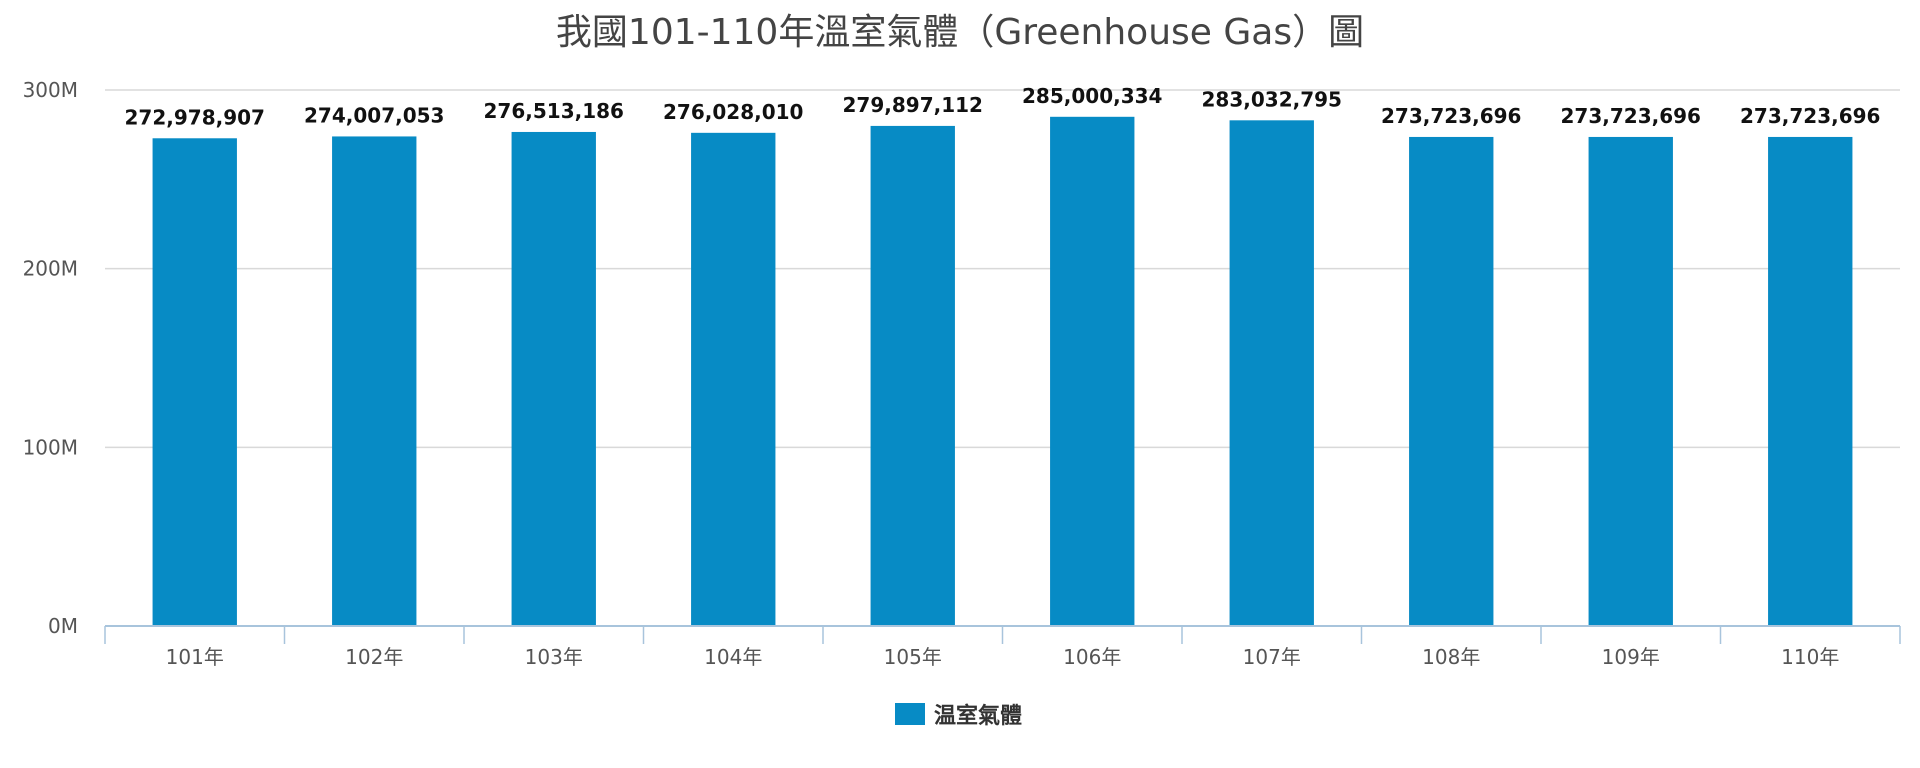 The width and height of the screenshot is (1920, 768). Describe the element at coordinates (1092, 657) in the screenshot. I see `x-tick-label: 106年` at that location.